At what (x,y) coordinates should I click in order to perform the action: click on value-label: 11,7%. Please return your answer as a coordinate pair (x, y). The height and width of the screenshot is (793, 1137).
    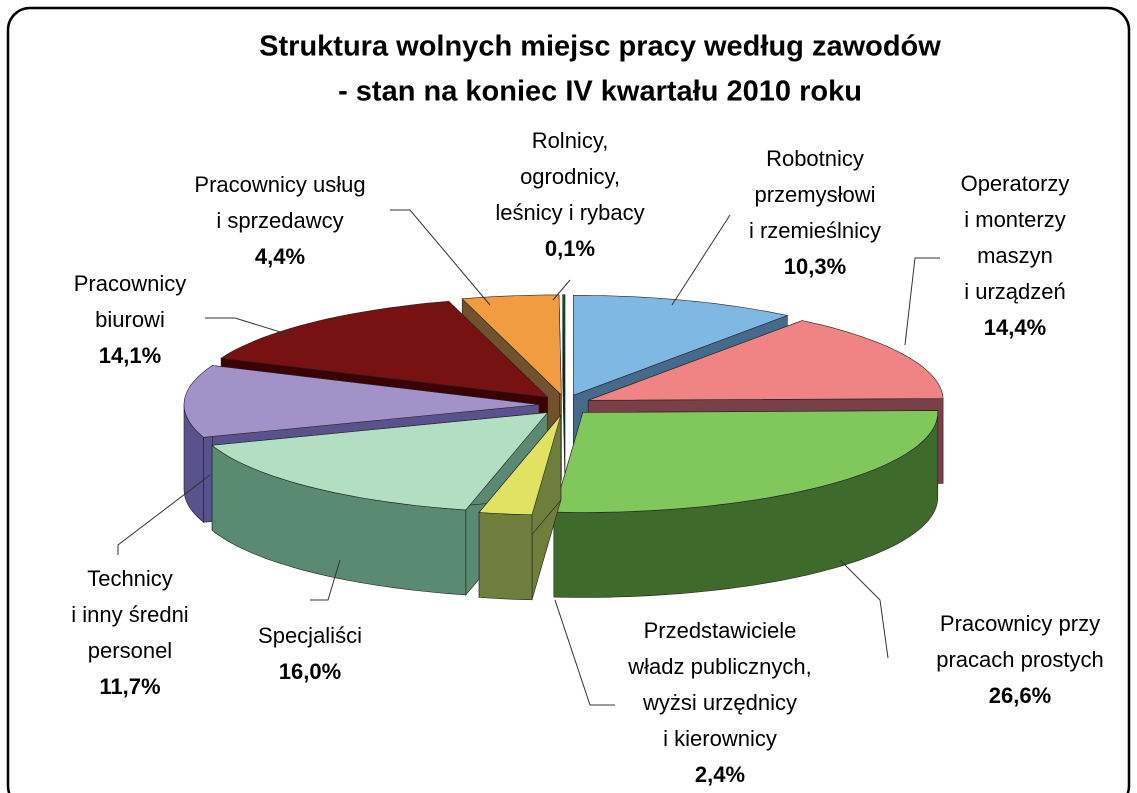
    Looking at the image, I should click on (129, 686).